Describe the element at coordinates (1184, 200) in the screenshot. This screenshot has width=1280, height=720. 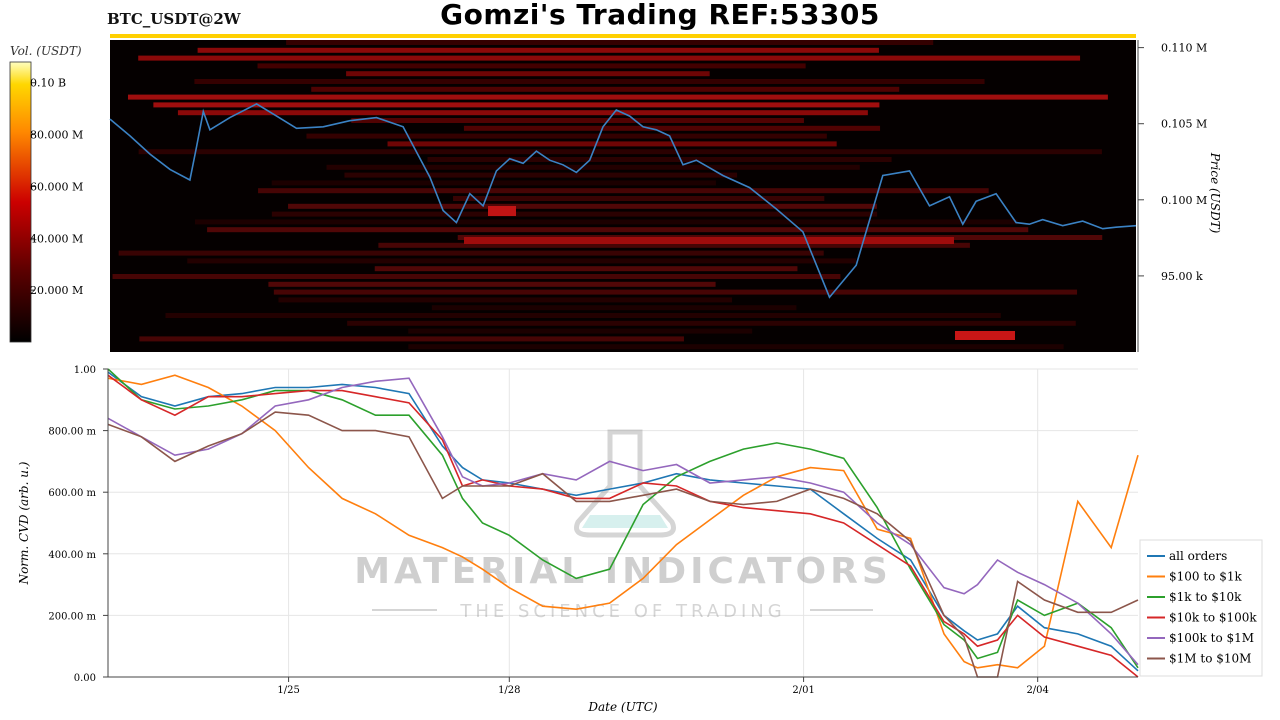
I see `price-tick-label: 0.100 M` at that location.